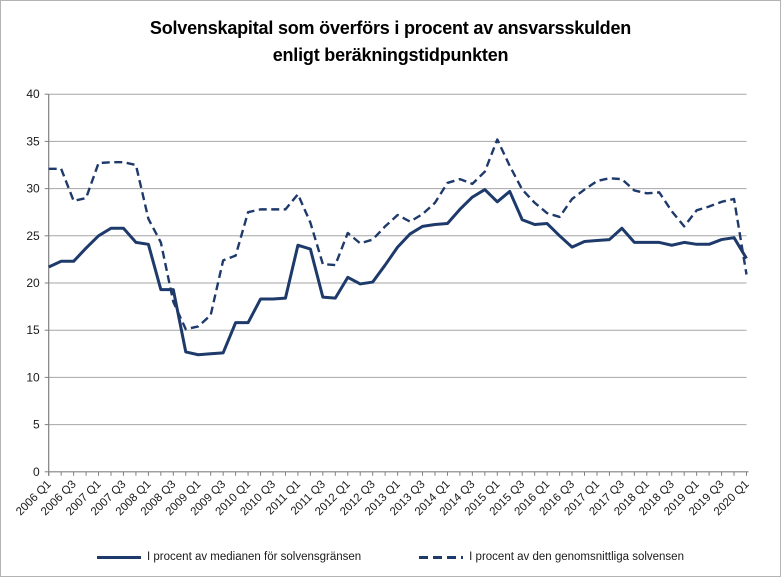 The width and height of the screenshot is (781, 577). What do you see at coordinates (33, 236) in the screenshot?
I see `y-axis-label: 25` at bounding box center [33, 236].